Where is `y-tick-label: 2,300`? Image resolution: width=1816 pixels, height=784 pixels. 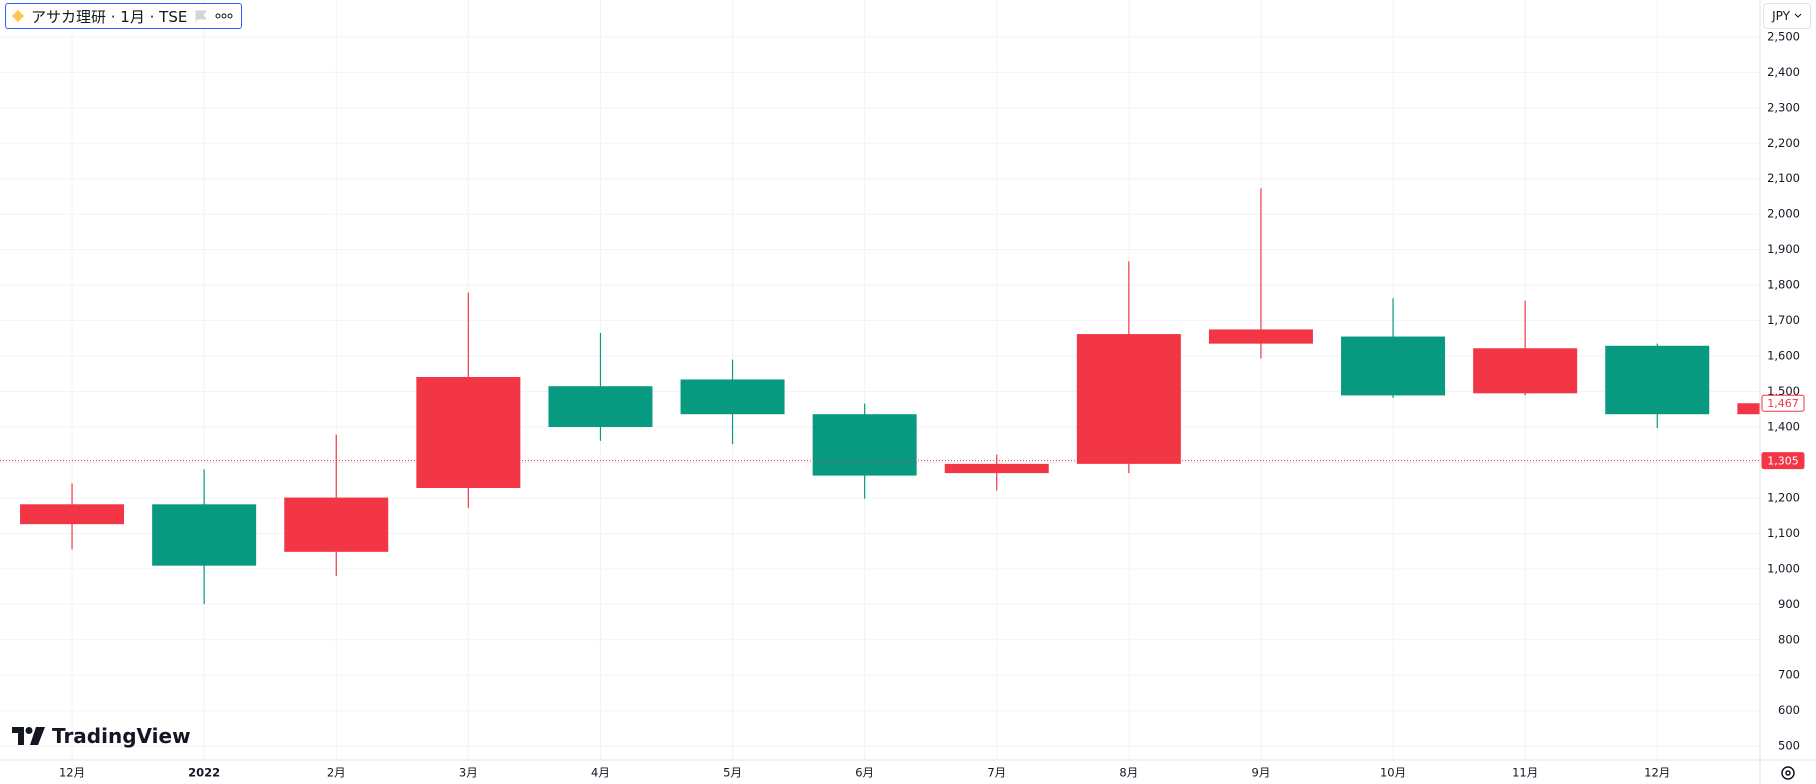
y-tick-label: 2,300 is located at coordinates (1783, 107).